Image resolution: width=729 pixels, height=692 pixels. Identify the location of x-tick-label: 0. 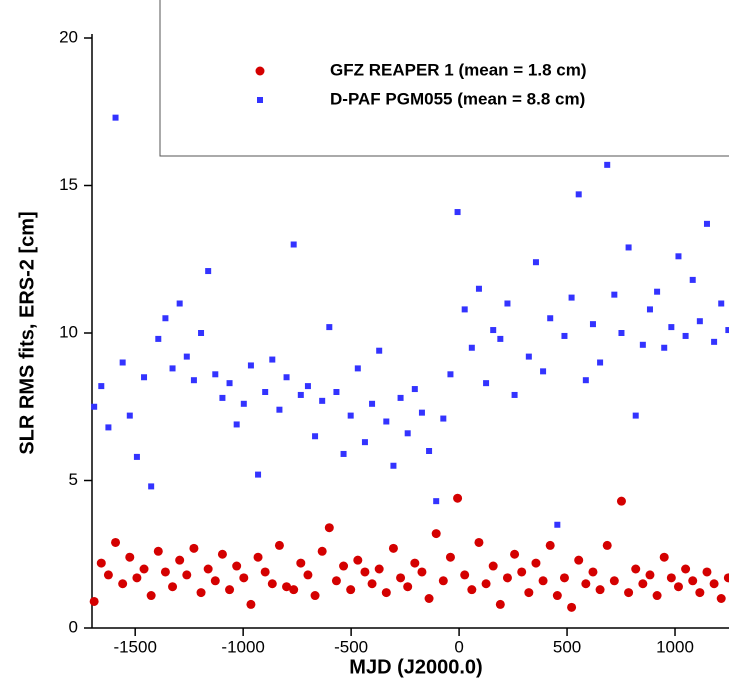
(458, 646).